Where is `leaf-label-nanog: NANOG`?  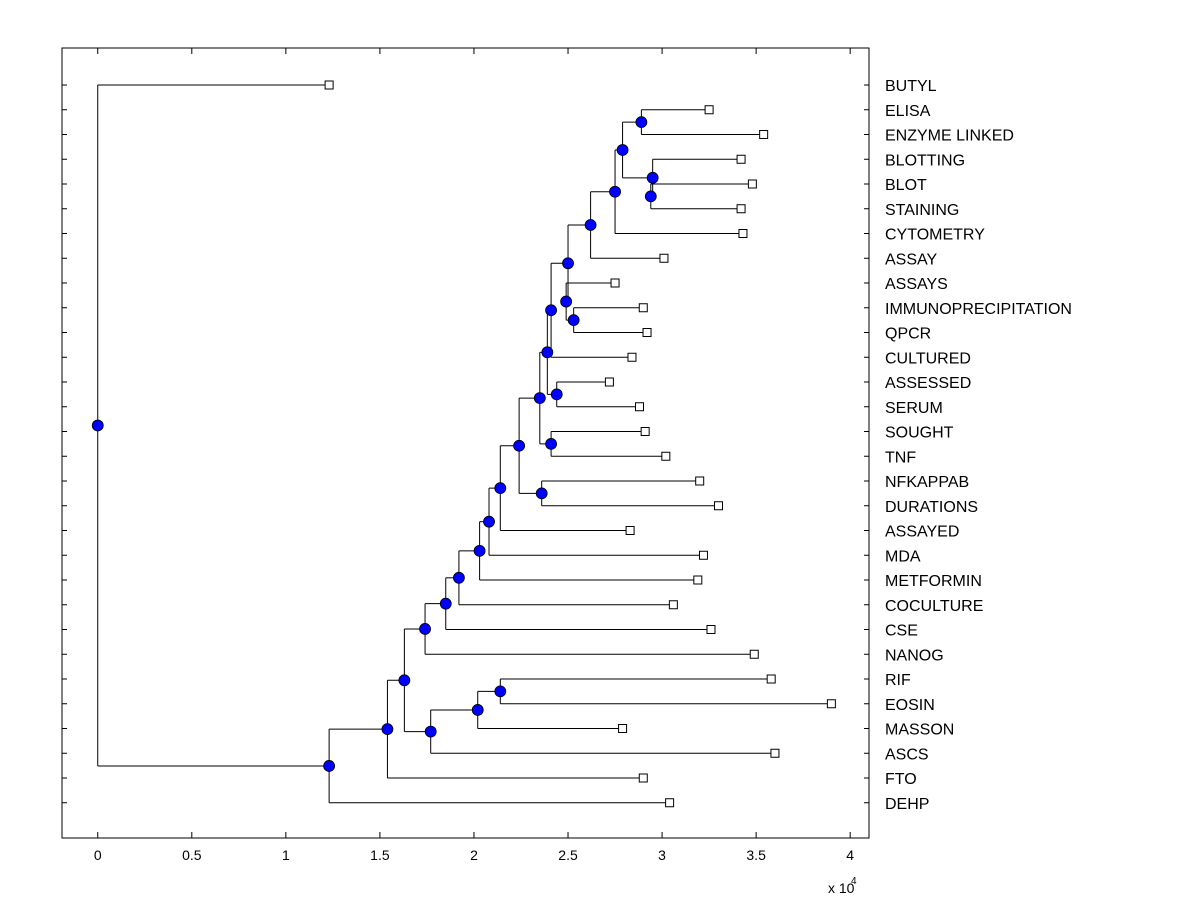 leaf-label-nanog: NANOG is located at coordinates (914, 655).